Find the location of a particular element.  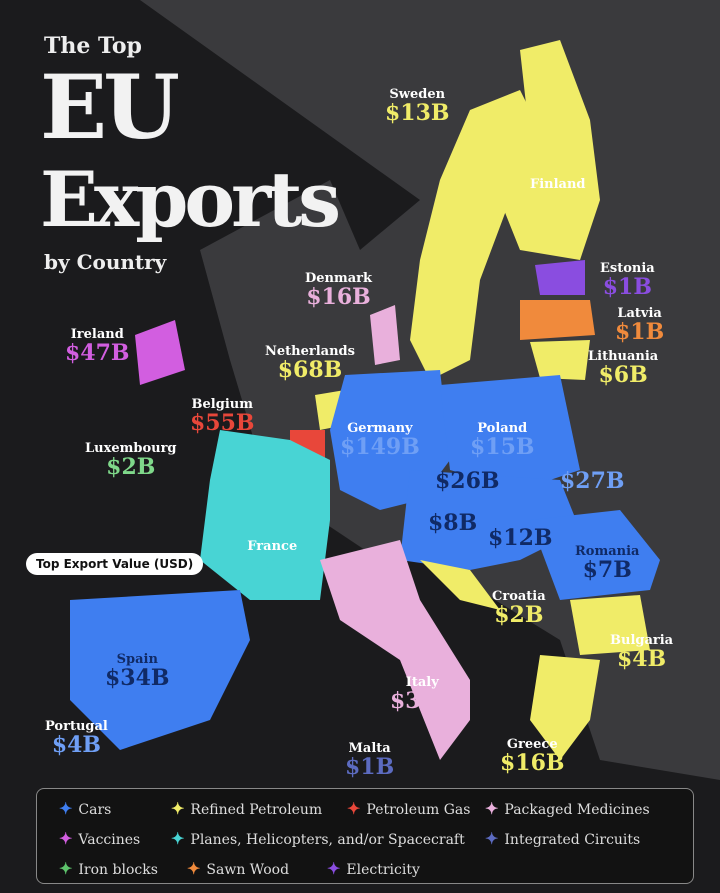

legend-label: Petroleum Gas is located at coordinates (418, 810).